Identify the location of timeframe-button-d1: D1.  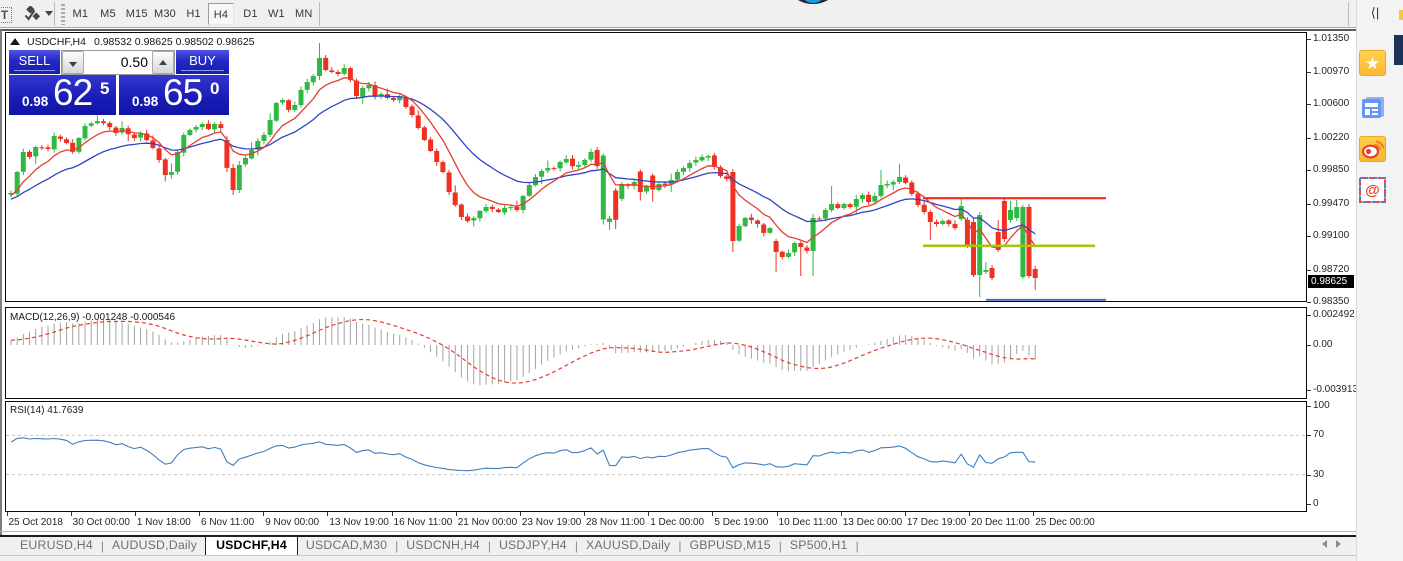
(250, 14).